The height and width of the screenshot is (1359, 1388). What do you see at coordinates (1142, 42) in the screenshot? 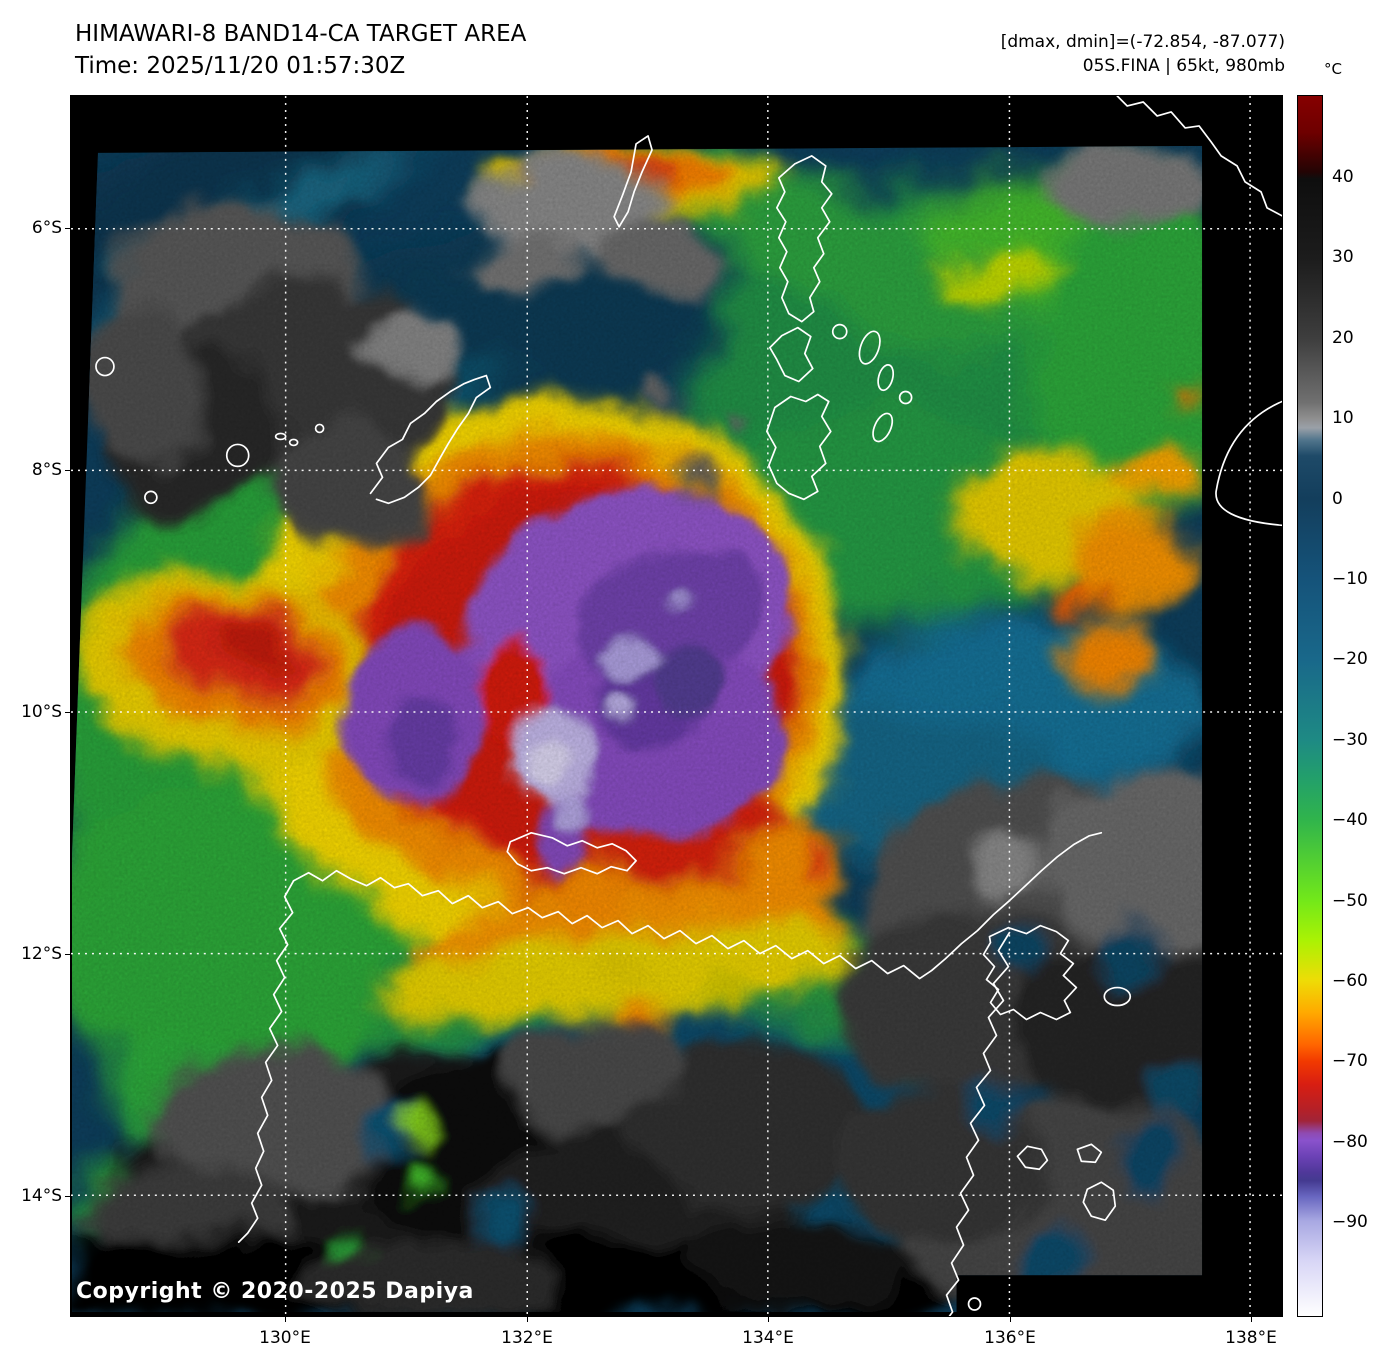
I see `dmax-dmin-annotation: [dmax, dmin]=(-72.854, -87.077)` at bounding box center [1142, 42].